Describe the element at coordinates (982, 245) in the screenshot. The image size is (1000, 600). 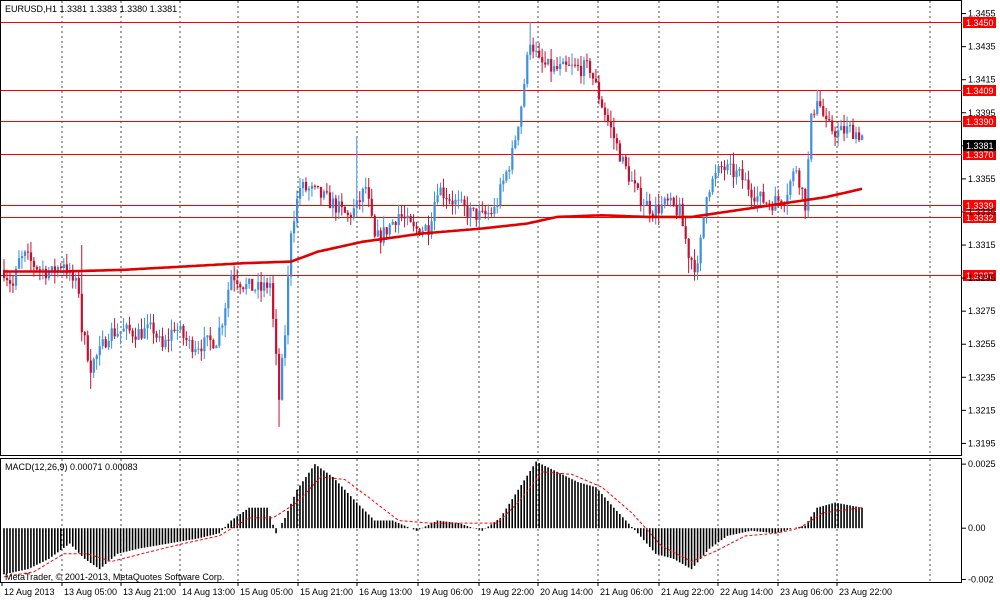
I see `price-axis-label: 1.3315` at that location.